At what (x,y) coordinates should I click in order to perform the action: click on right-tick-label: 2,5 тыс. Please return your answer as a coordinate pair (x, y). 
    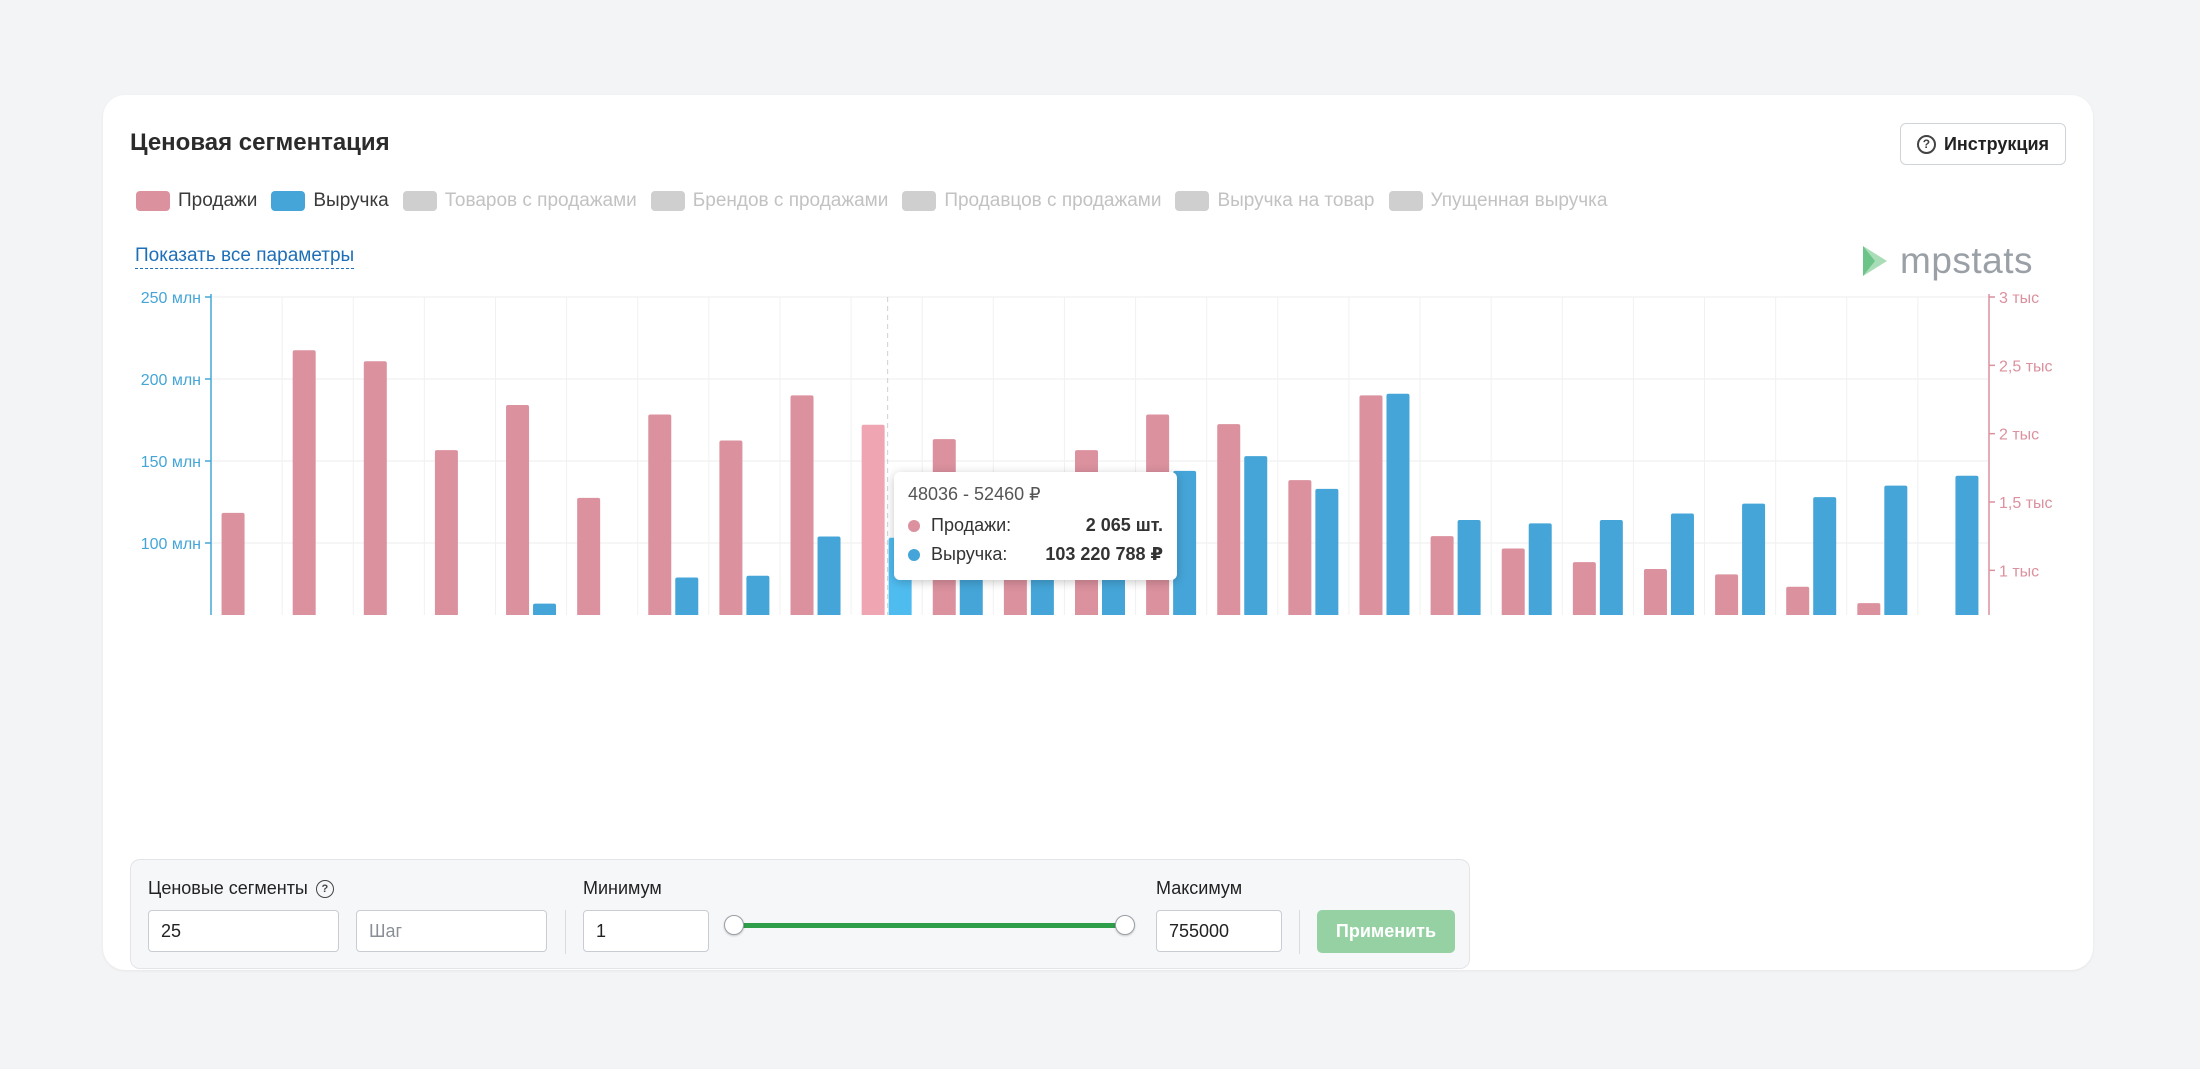
    Looking at the image, I should click on (2026, 366).